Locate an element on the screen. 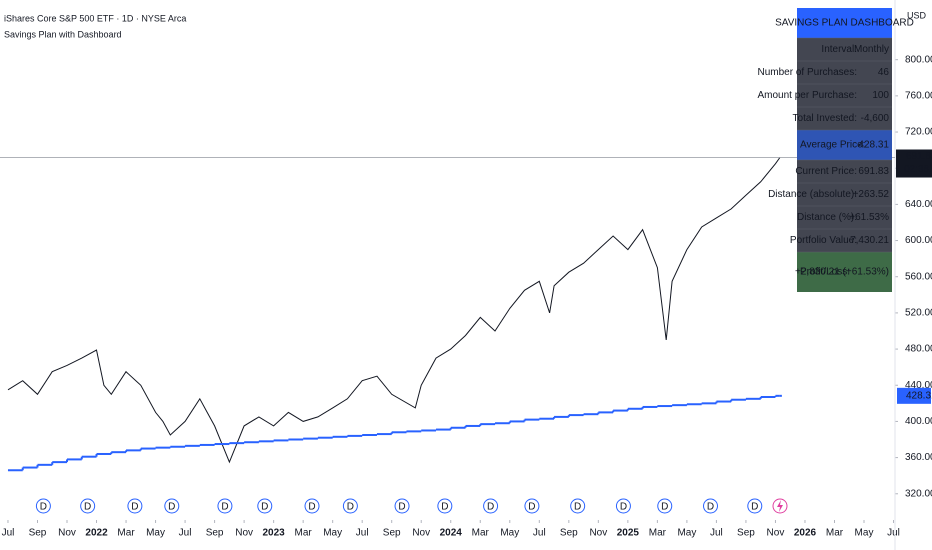 This screenshot has height=550, width=932. average-price-label: 428.31 is located at coordinates (919, 395).